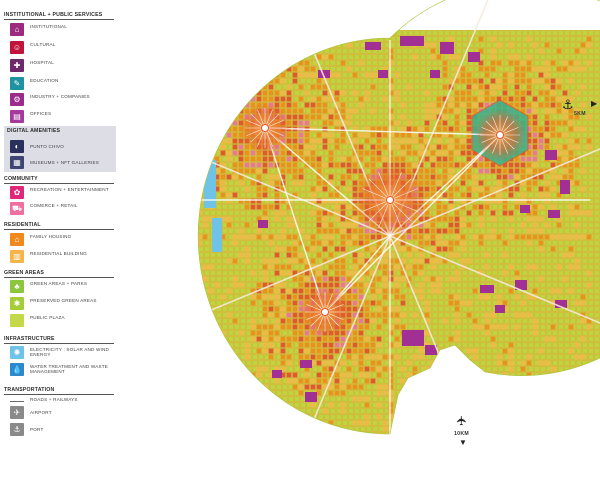 The width and height of the screenshot is (600, 485). What do you see at coordinates (17, 401) in the screenshot?
I see `road-line-icon` at bounding box center [17, 401].